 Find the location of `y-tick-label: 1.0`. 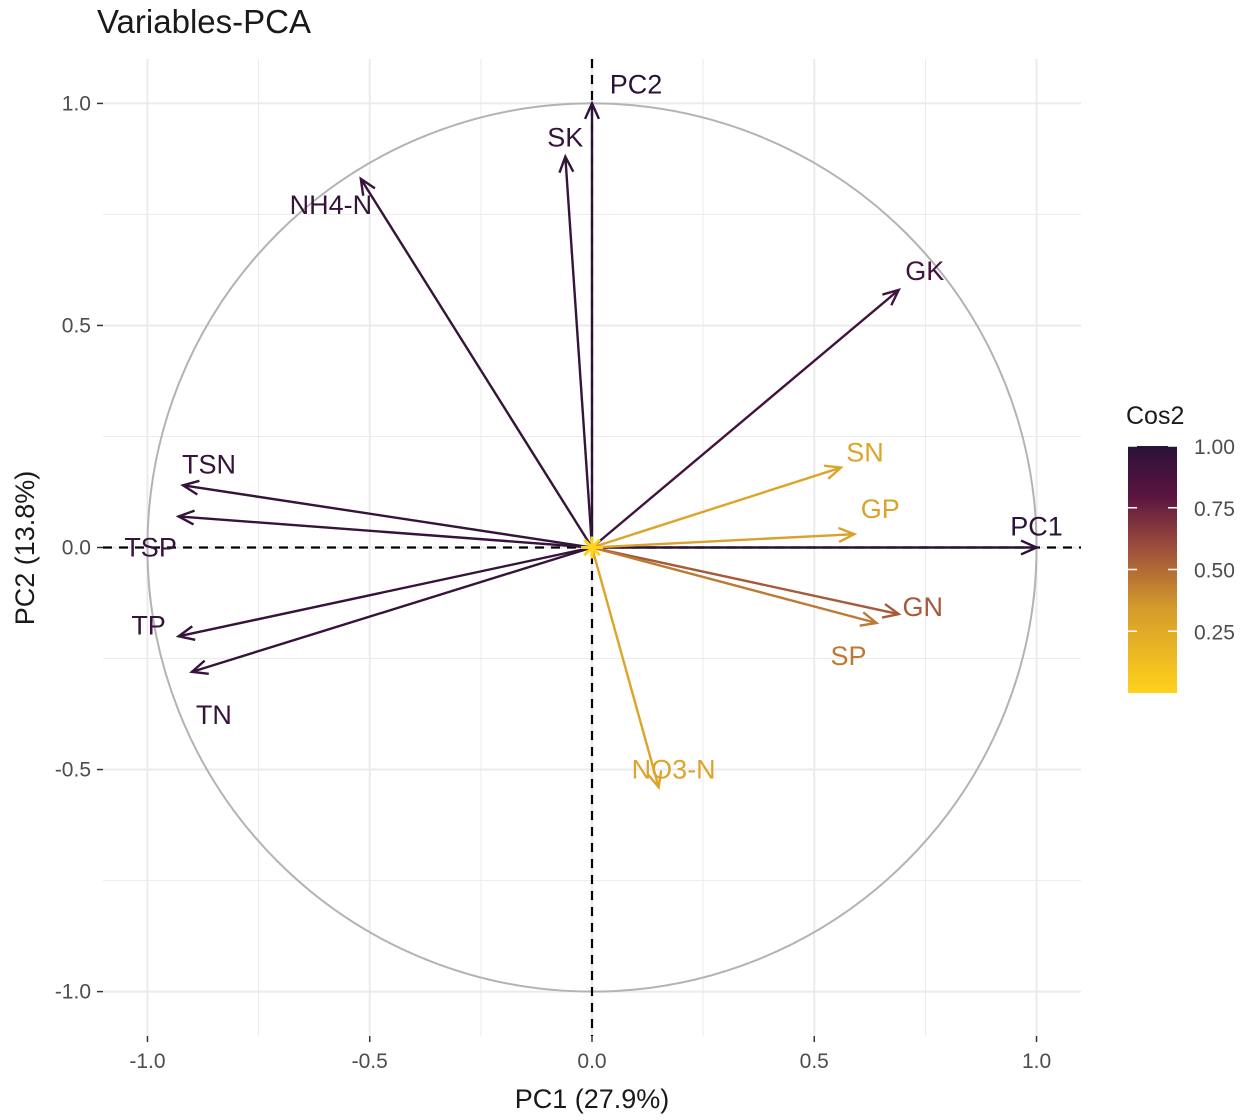

y-tick-label: 1.0 is located at coordinates (76, 103).